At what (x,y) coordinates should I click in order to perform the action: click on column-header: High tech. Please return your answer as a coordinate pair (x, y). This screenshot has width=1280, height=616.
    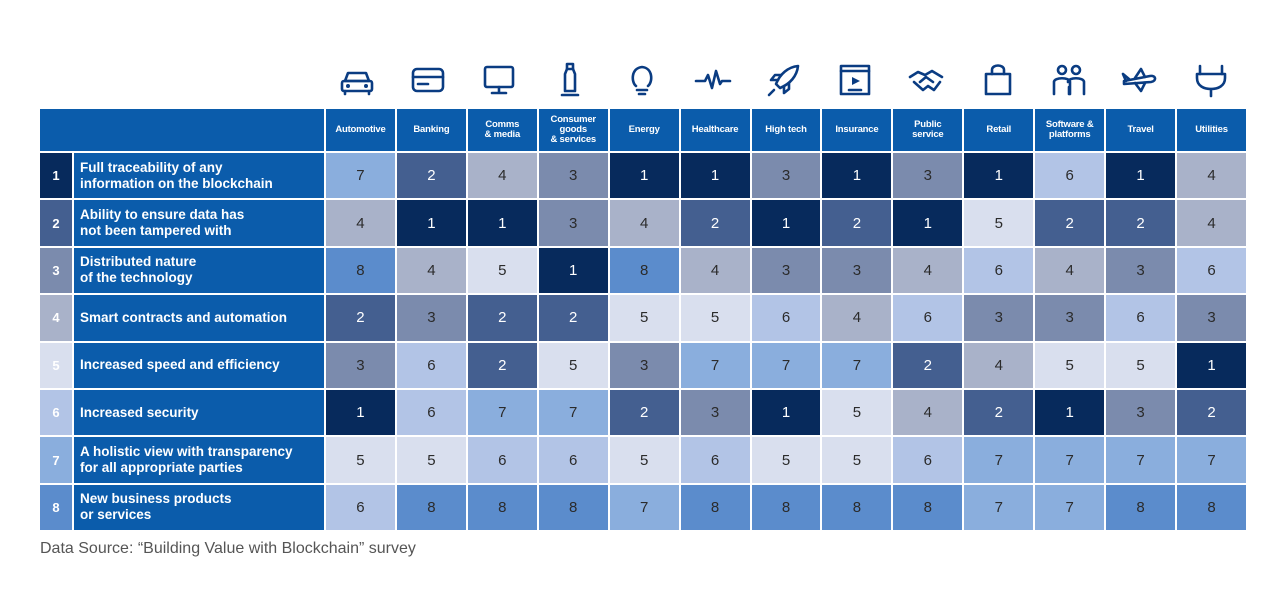
    Looking at the image, I should click on (786, 130).